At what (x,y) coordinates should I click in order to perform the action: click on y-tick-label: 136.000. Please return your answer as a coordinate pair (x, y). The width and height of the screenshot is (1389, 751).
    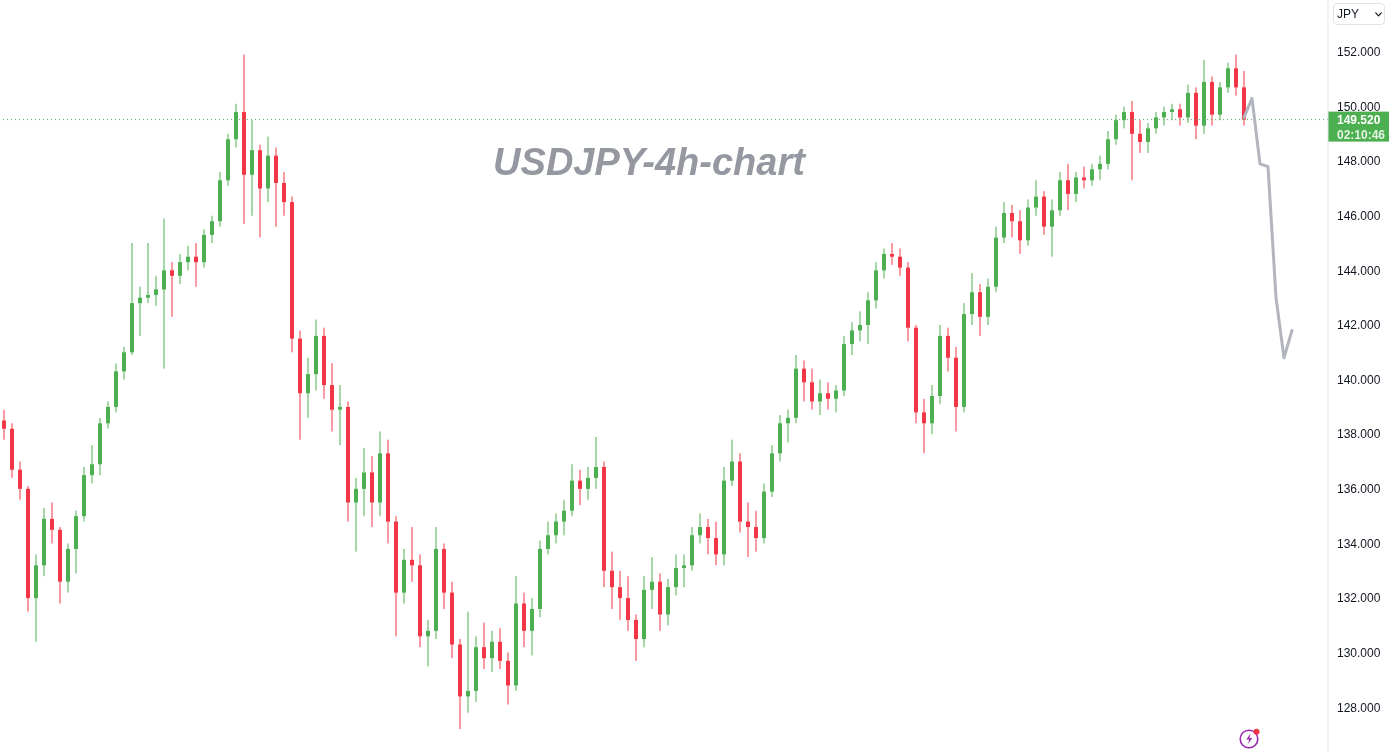
    Looking at the image, I should click on (1359, 489).